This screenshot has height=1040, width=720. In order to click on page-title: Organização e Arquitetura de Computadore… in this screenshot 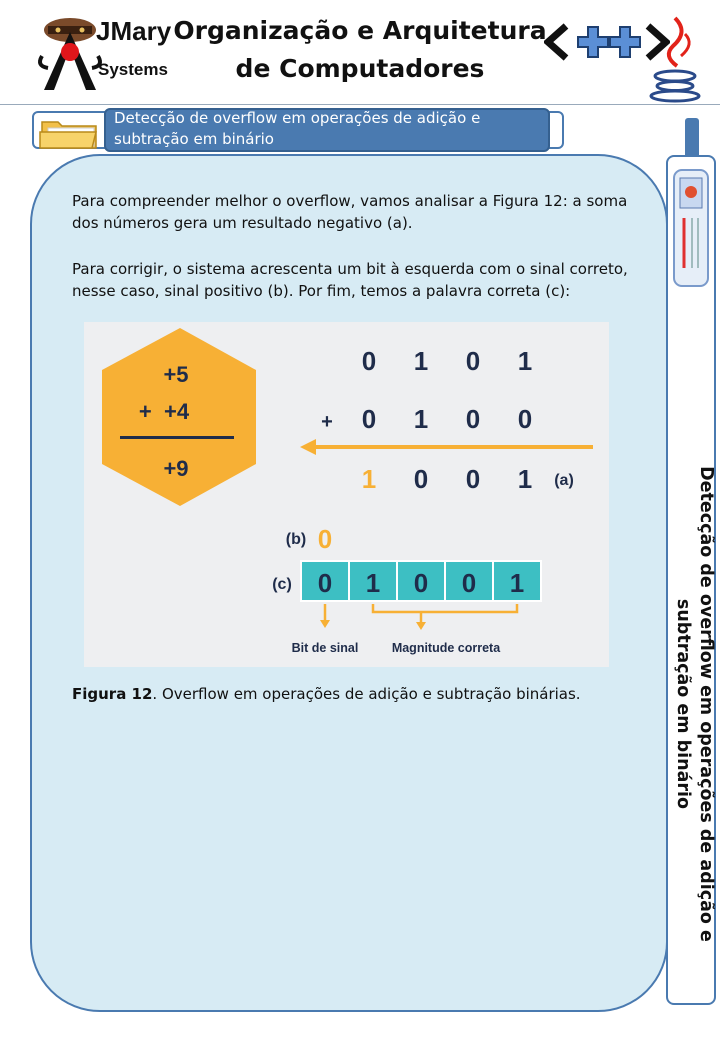, I will do `click(360, 49)`.